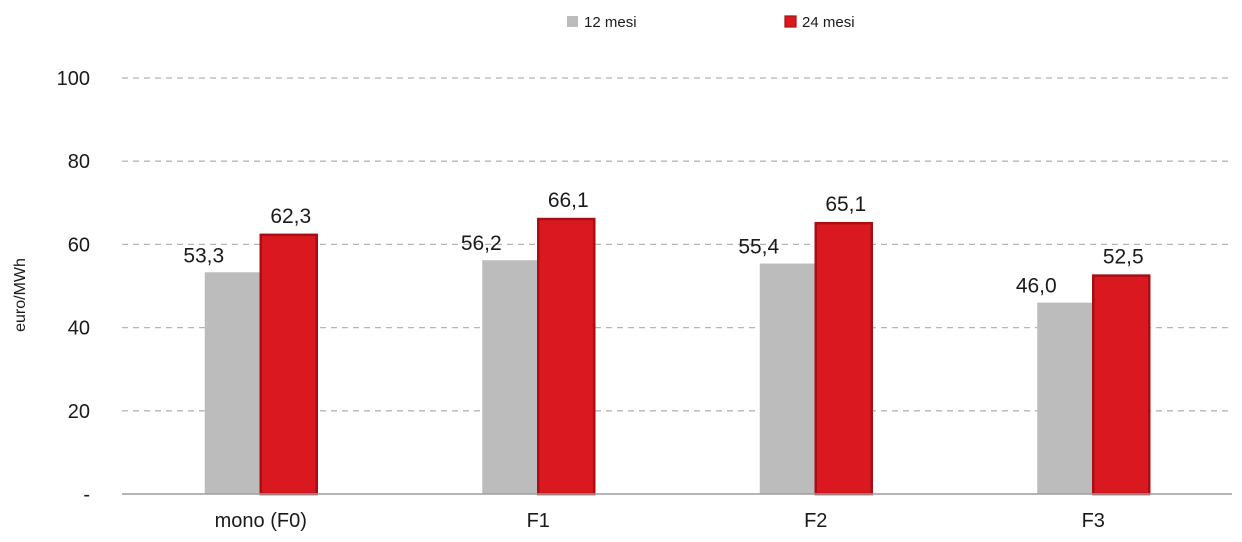  I want to click on x-category-label: F2, so click(815, 521).